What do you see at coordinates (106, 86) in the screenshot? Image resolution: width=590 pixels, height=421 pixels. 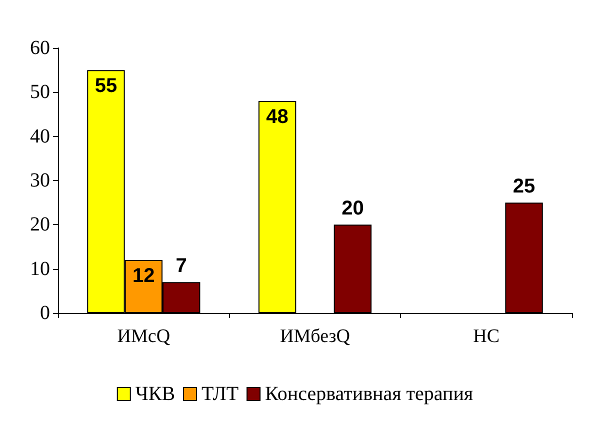 I see `data-label: 55` at bounding box center [106, 86].